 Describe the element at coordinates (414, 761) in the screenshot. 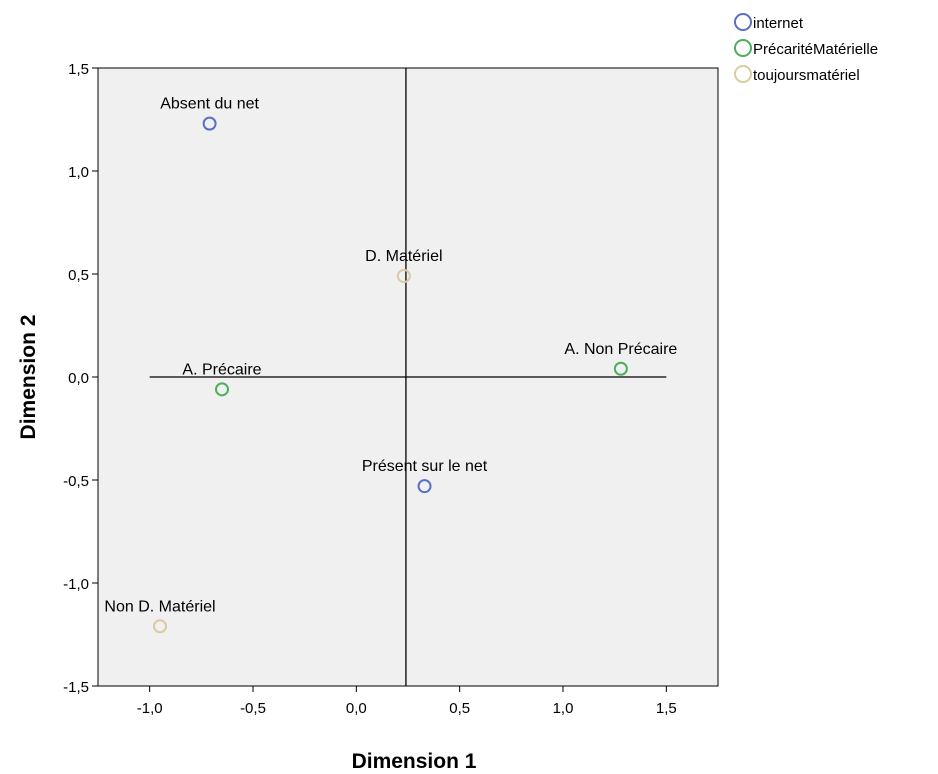

I see `x-axis-title: Dimension 1` at that location.